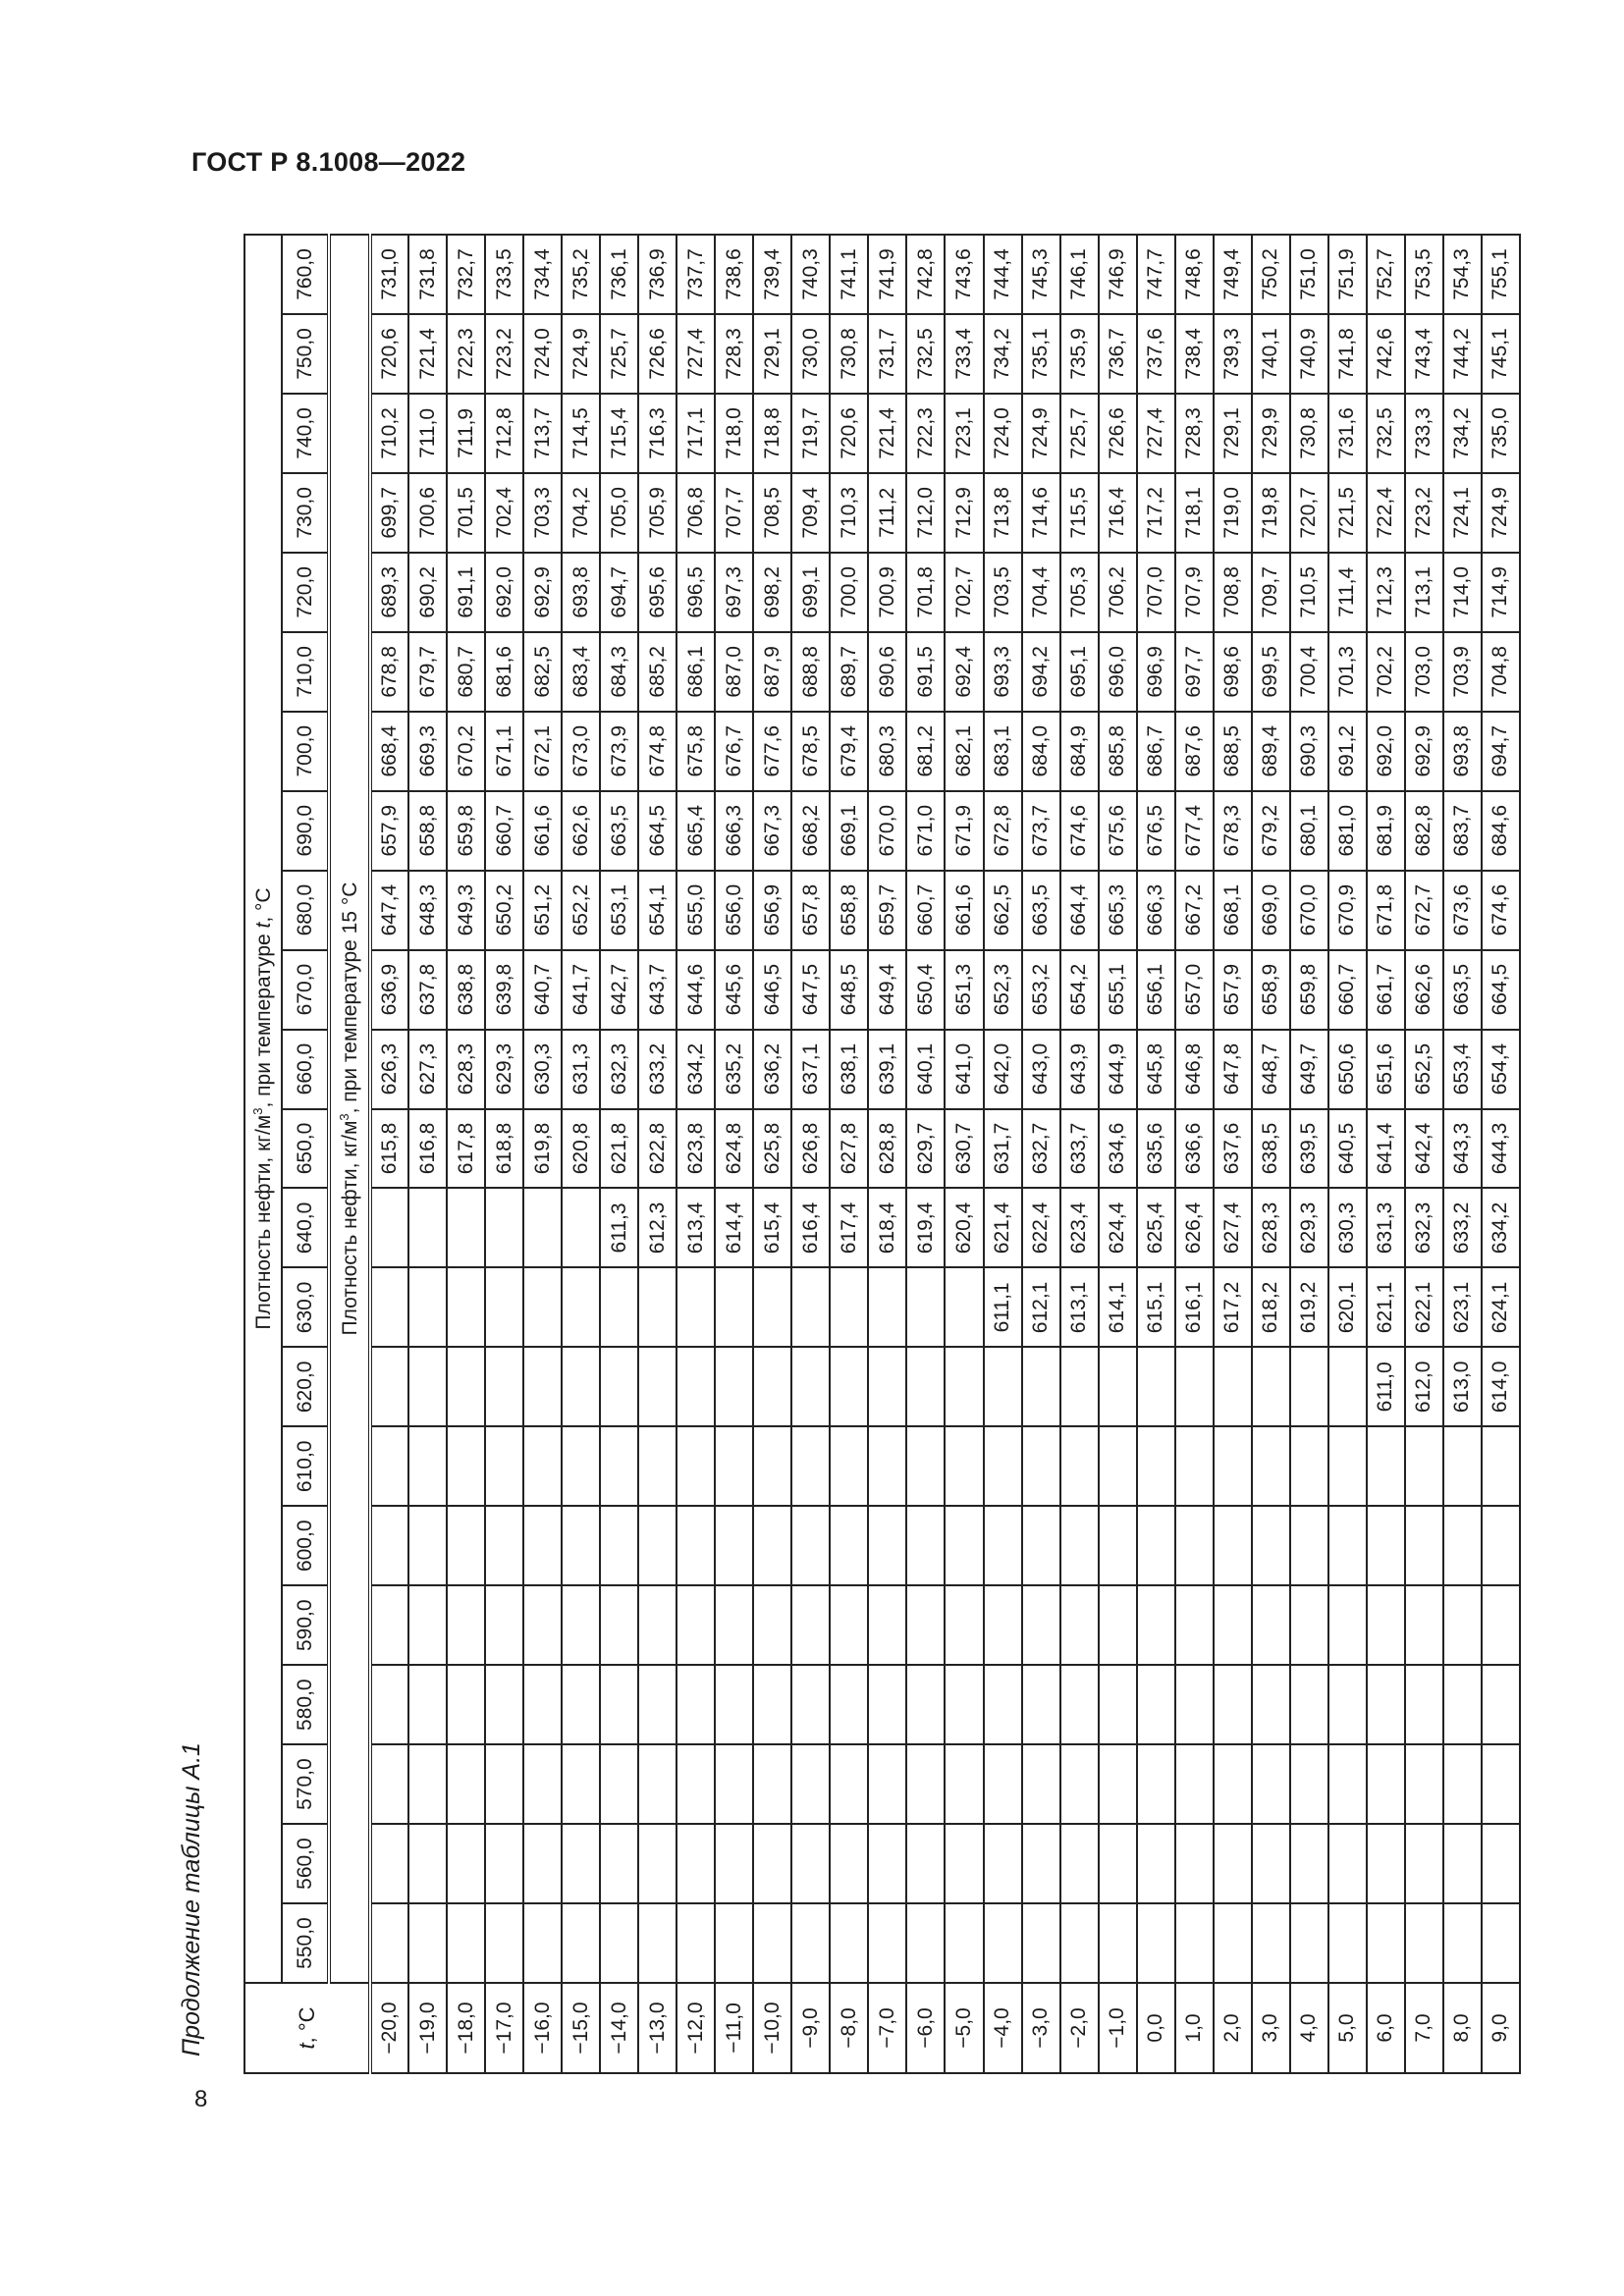 This screenshot has height=2296, width=1624. I want to click on density-cell: 641,0, so click(964, 1069).